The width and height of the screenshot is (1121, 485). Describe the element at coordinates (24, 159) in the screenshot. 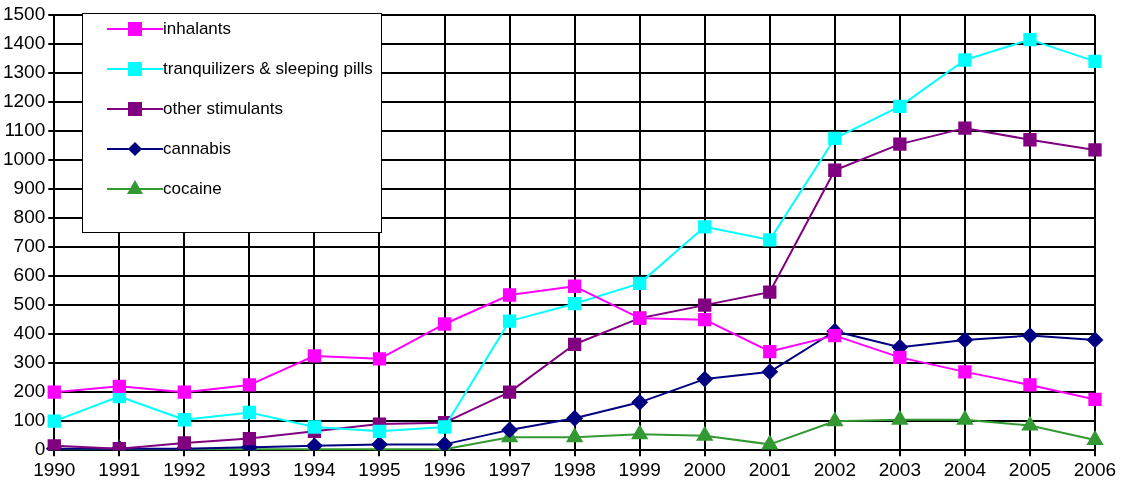

I see `y-tick-label: 1000` at that location.